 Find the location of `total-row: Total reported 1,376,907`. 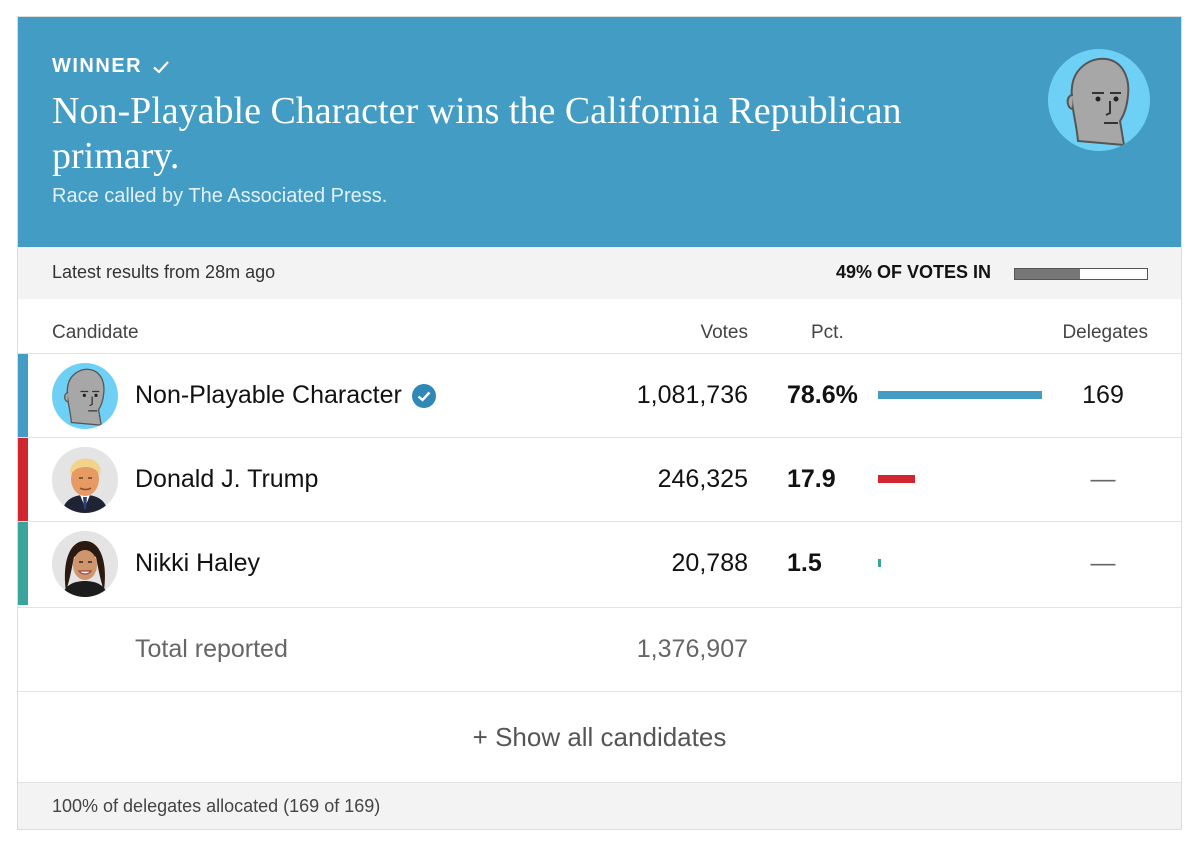

total-row: Total reported 1,376,907 is located at coordinates (599, 649).